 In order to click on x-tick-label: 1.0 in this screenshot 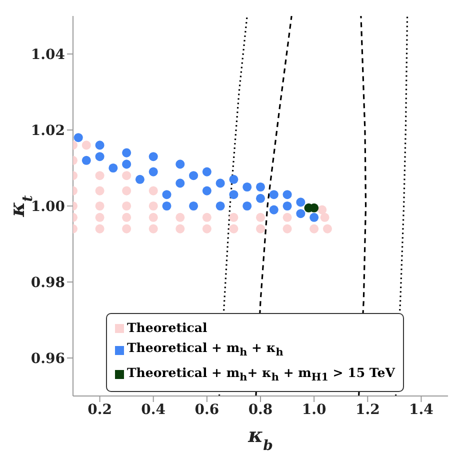, I will do `click(314, 410)`.